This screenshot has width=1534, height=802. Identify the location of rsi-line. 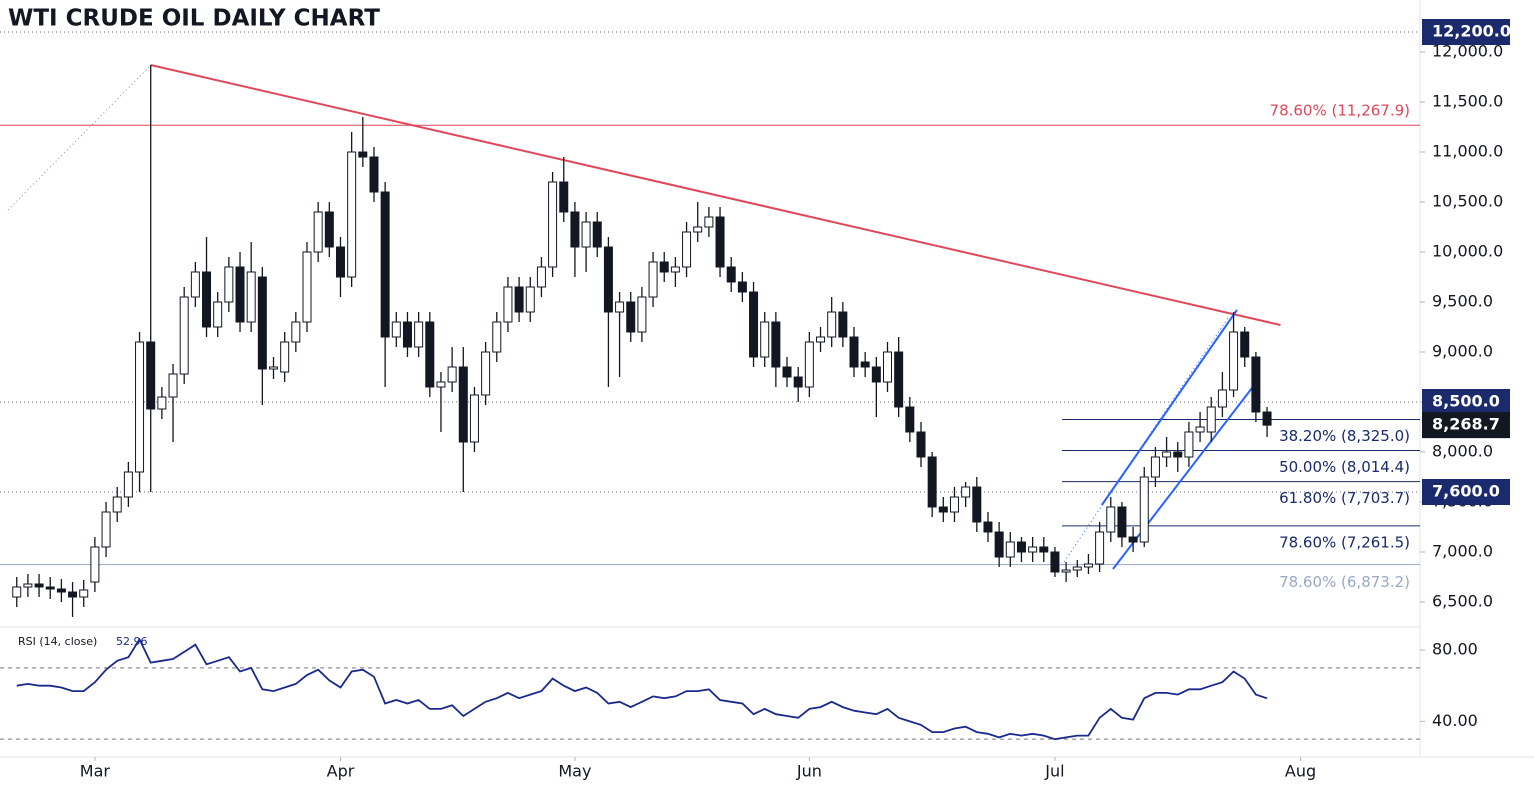
(642, 689).